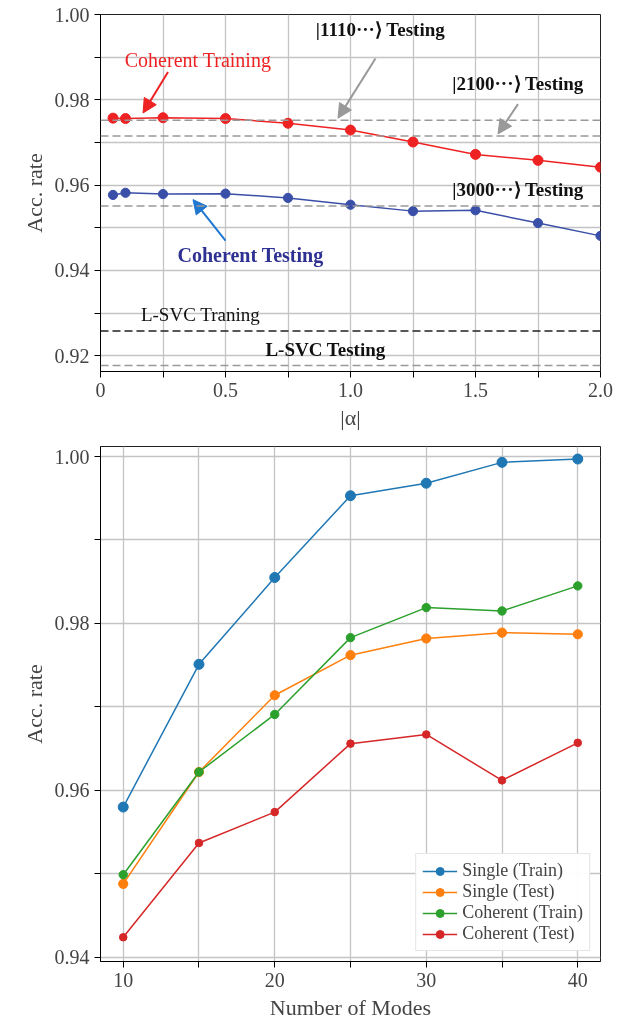 This screenshot has width=632, height=1026. I want to click on x-tick-label: 0, so click(100, 389).